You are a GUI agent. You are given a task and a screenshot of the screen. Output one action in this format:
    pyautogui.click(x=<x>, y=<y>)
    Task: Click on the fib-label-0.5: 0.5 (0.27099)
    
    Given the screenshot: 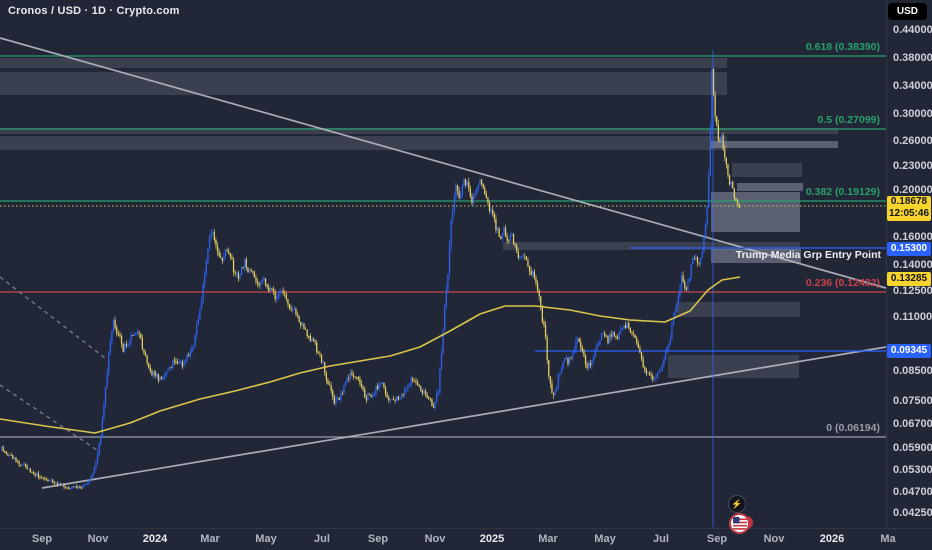 What is the action you would take?
    pyautogui.click(x=848, y=120)
    